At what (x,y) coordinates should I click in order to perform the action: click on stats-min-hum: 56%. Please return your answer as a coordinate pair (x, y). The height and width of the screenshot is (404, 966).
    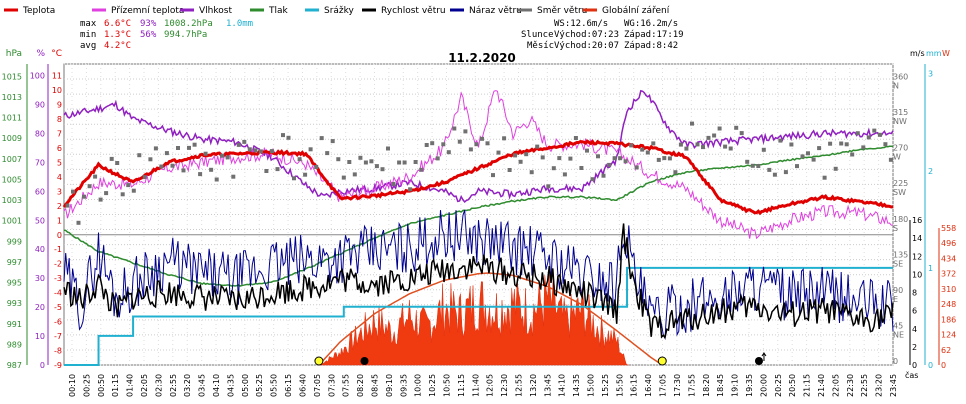
    Looking at the image, I should click on (148, 35).